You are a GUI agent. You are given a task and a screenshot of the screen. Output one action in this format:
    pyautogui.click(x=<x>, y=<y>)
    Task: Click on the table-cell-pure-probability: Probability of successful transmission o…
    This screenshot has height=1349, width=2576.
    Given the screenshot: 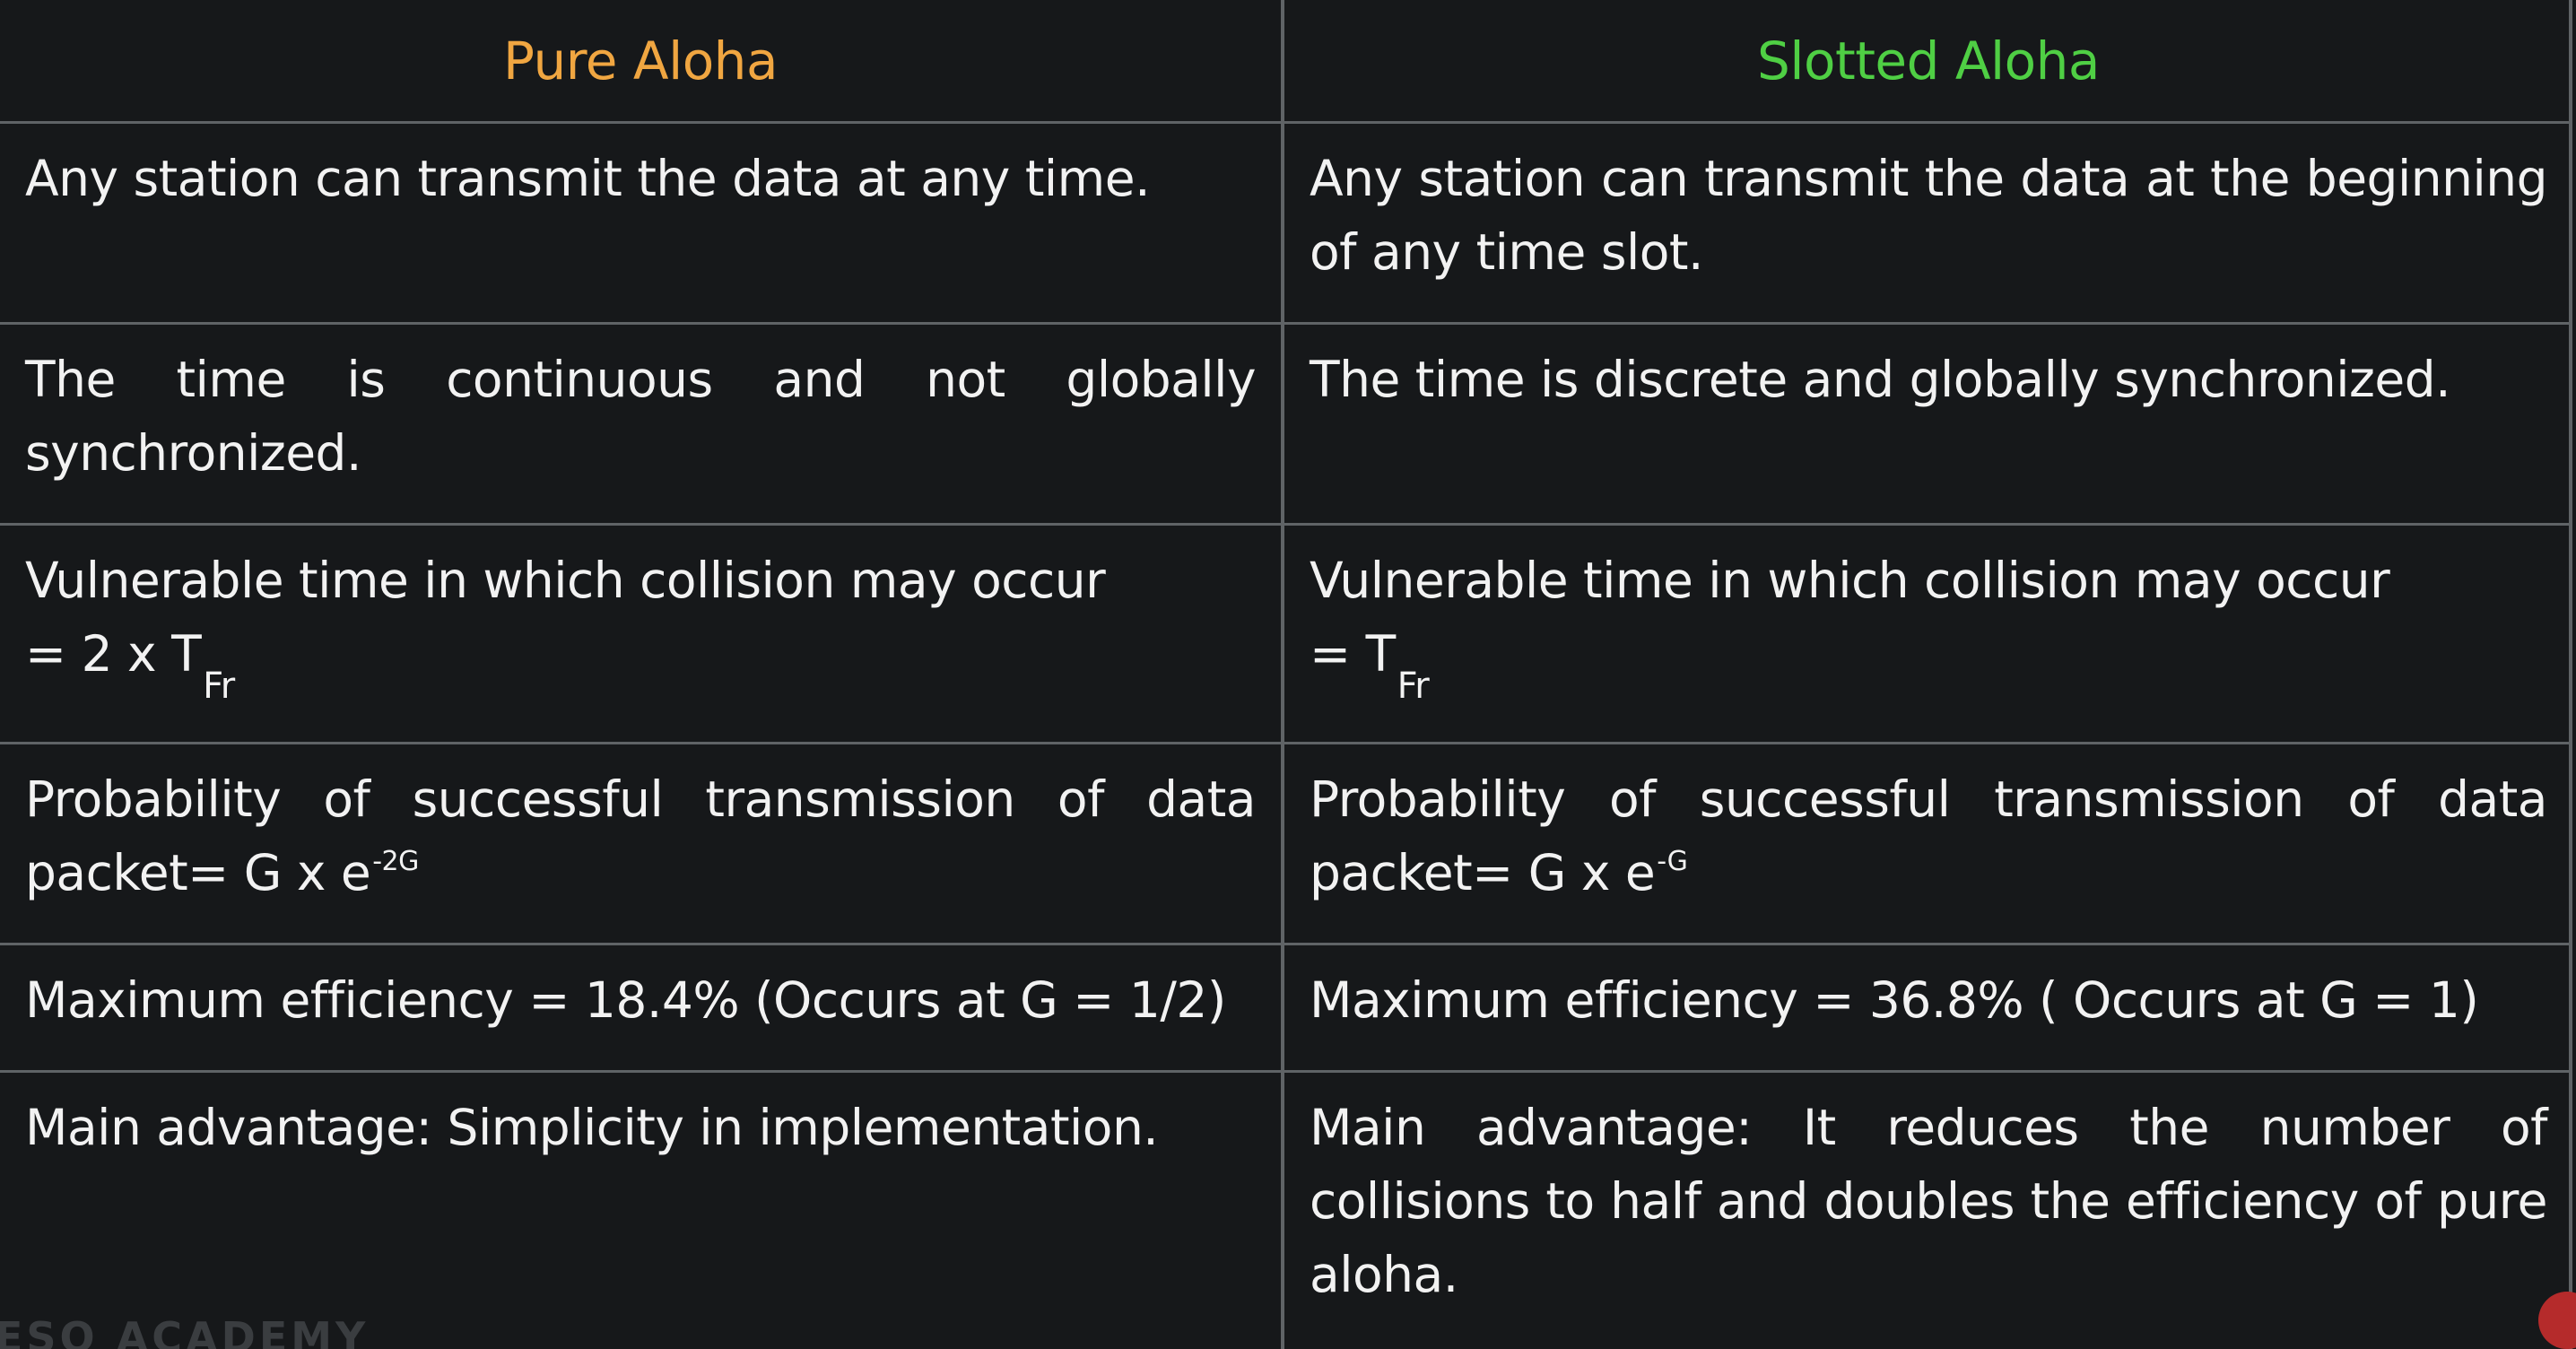 What is the action you would take?
    pyautogui.click(x=642, y=844)
    